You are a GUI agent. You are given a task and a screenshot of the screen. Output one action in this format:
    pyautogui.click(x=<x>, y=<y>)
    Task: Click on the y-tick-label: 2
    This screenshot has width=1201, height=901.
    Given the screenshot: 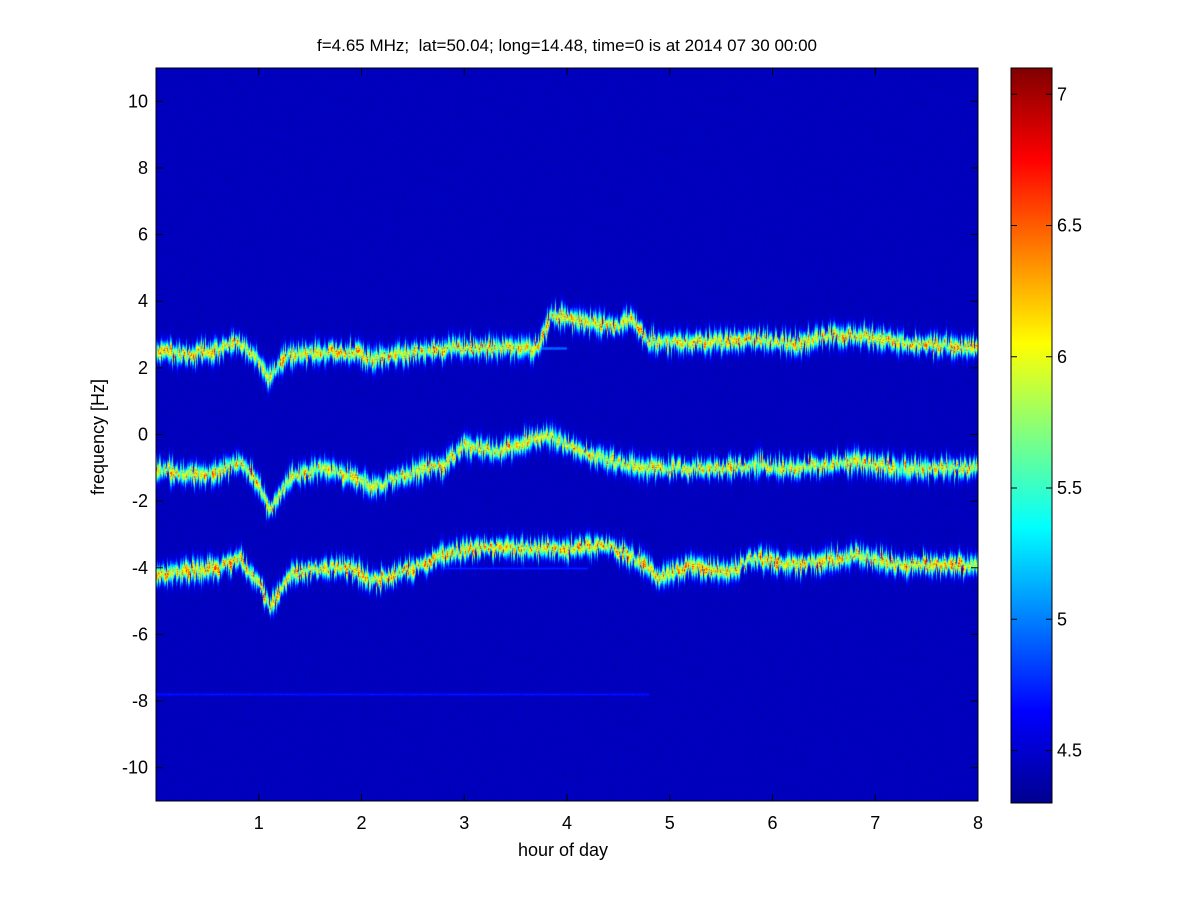 What is the action you would take?
    pyautogui.click(x=143, y=368)
    